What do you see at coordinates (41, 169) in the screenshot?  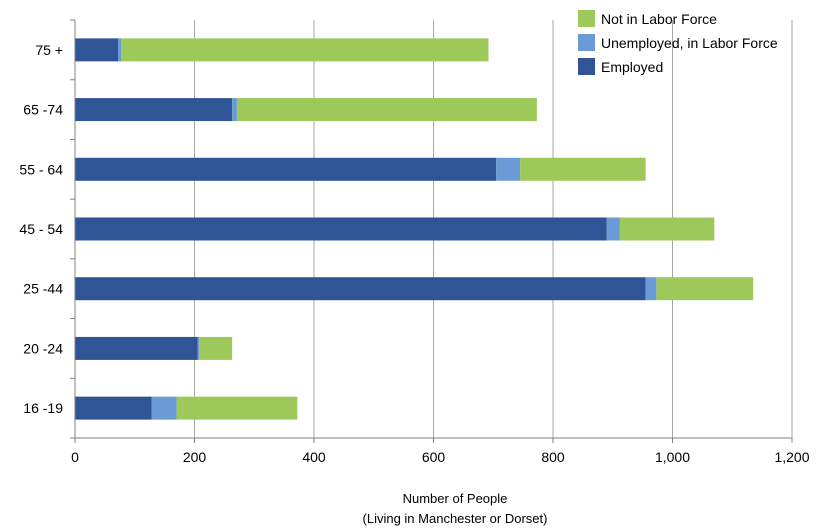 I see `y-tick-label: 55 - 64` at bounding box center [41, 169].